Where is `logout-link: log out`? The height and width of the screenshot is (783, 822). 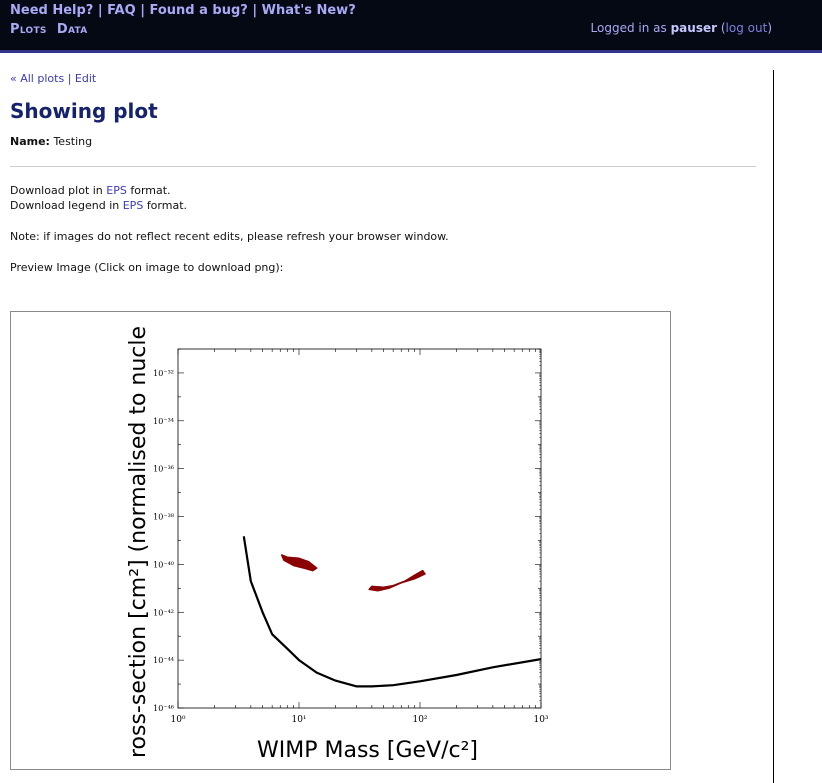 logout-link: log out is located at coordinates (746, 28).